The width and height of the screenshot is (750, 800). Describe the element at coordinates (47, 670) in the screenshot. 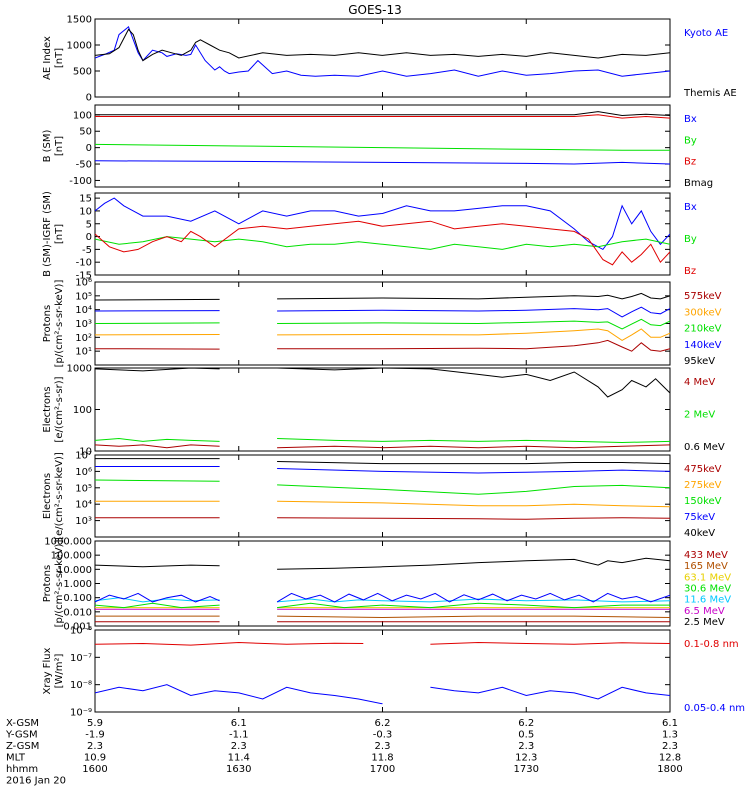

I see `y-axis-label: Xray Flux` at that location.